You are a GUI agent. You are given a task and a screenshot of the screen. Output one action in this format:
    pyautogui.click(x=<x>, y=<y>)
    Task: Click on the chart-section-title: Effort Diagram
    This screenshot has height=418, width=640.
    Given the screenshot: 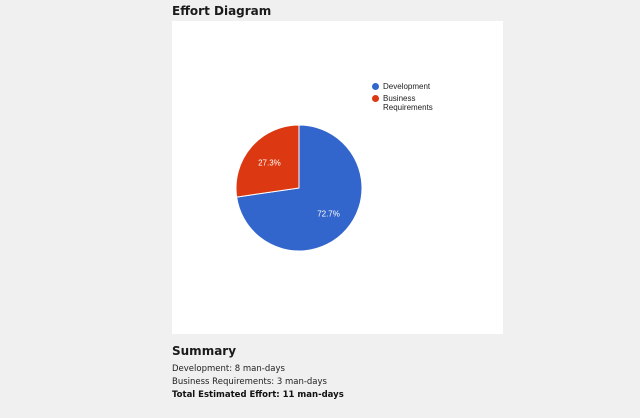 What is the action you would take?
    pyautogui.click(x=222, y=11)
    